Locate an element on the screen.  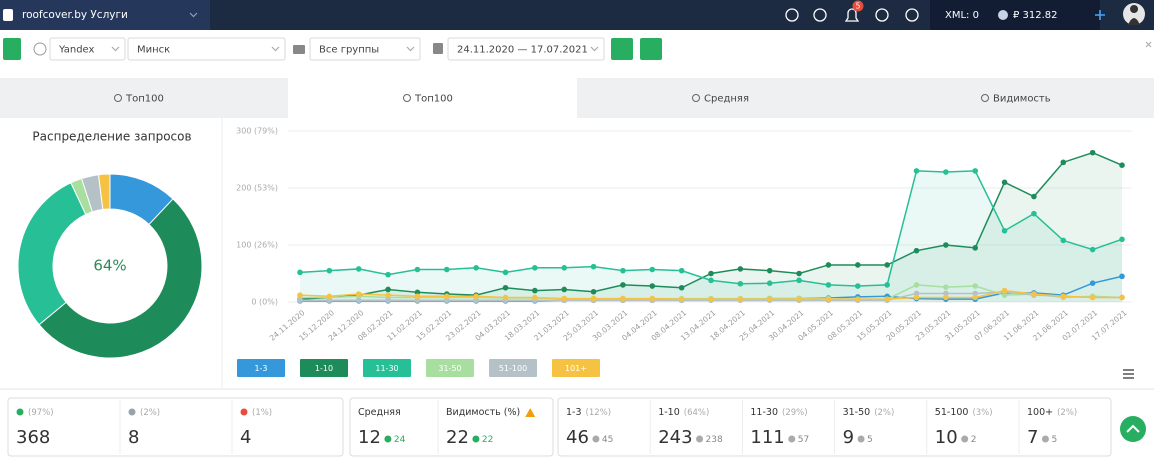
engine-select is located at coordinates (87, 49).